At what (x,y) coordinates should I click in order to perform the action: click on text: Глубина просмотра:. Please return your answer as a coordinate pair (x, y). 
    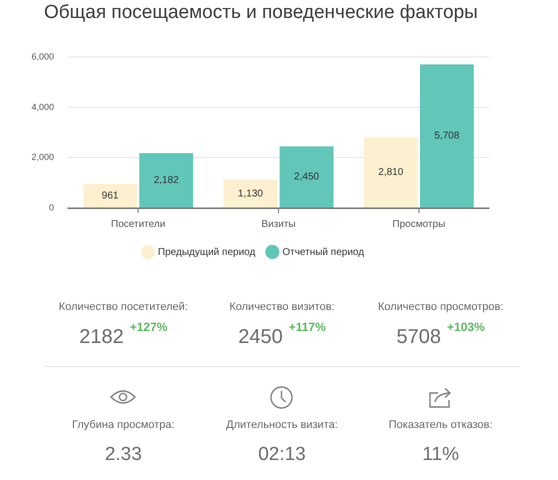
    Looking at the image, I should click on (123, 425).